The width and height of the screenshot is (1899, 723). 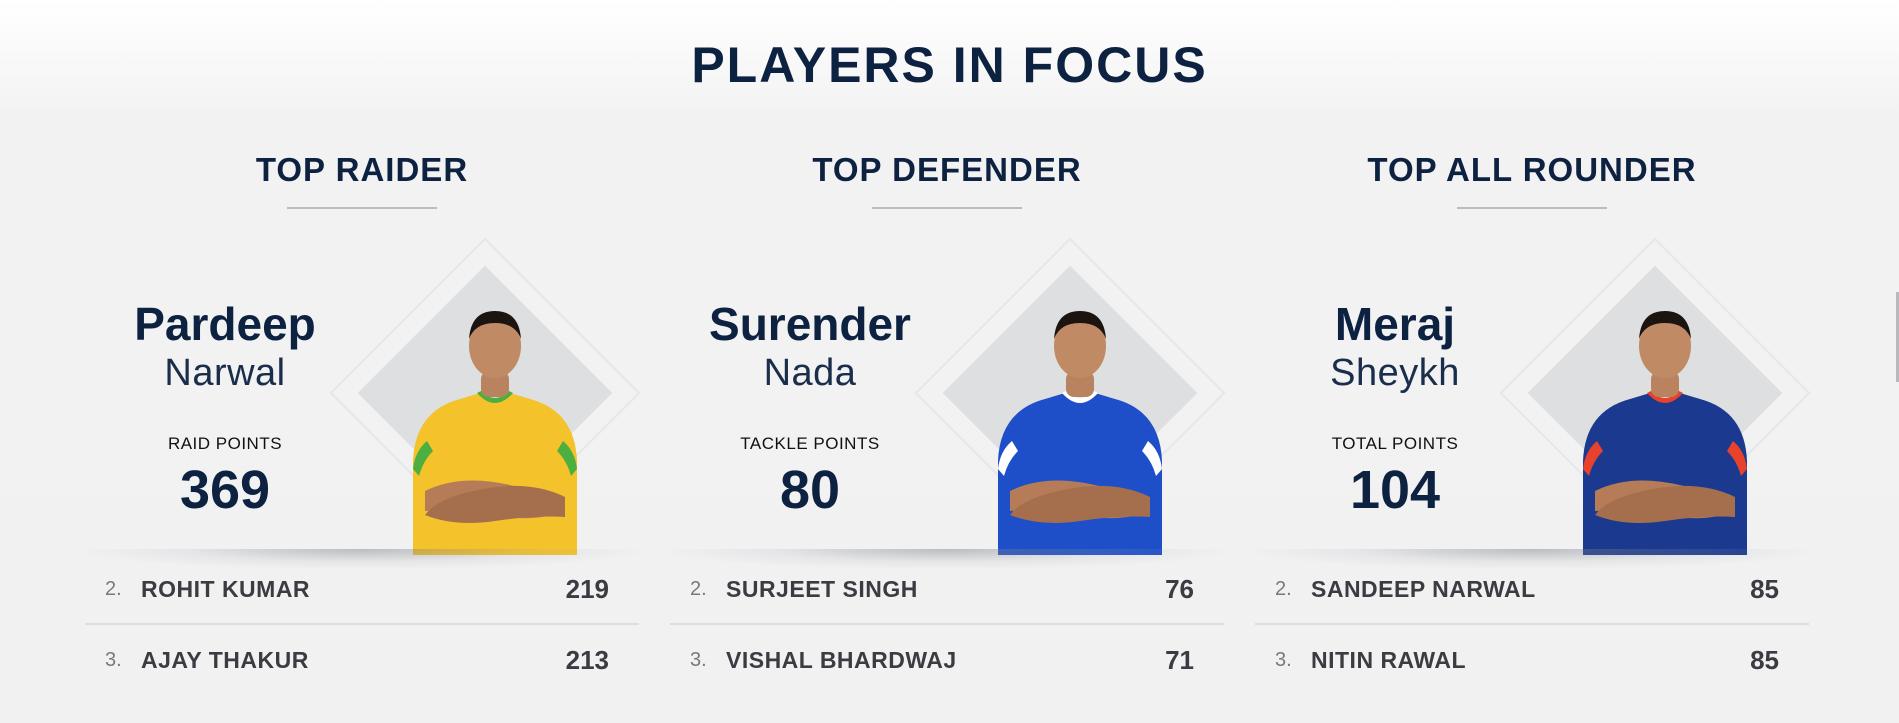 I want to click on leader-card: Surender Nada TACKLE POINTS 80, so click(x=948, y=403).